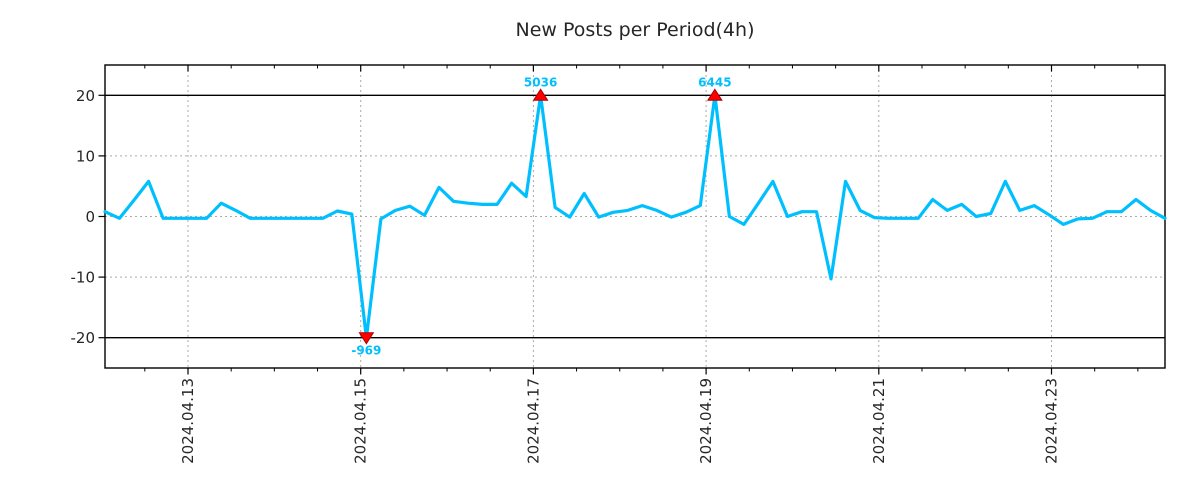  I want to click on y-tick-label: -10, so click(83, 278).